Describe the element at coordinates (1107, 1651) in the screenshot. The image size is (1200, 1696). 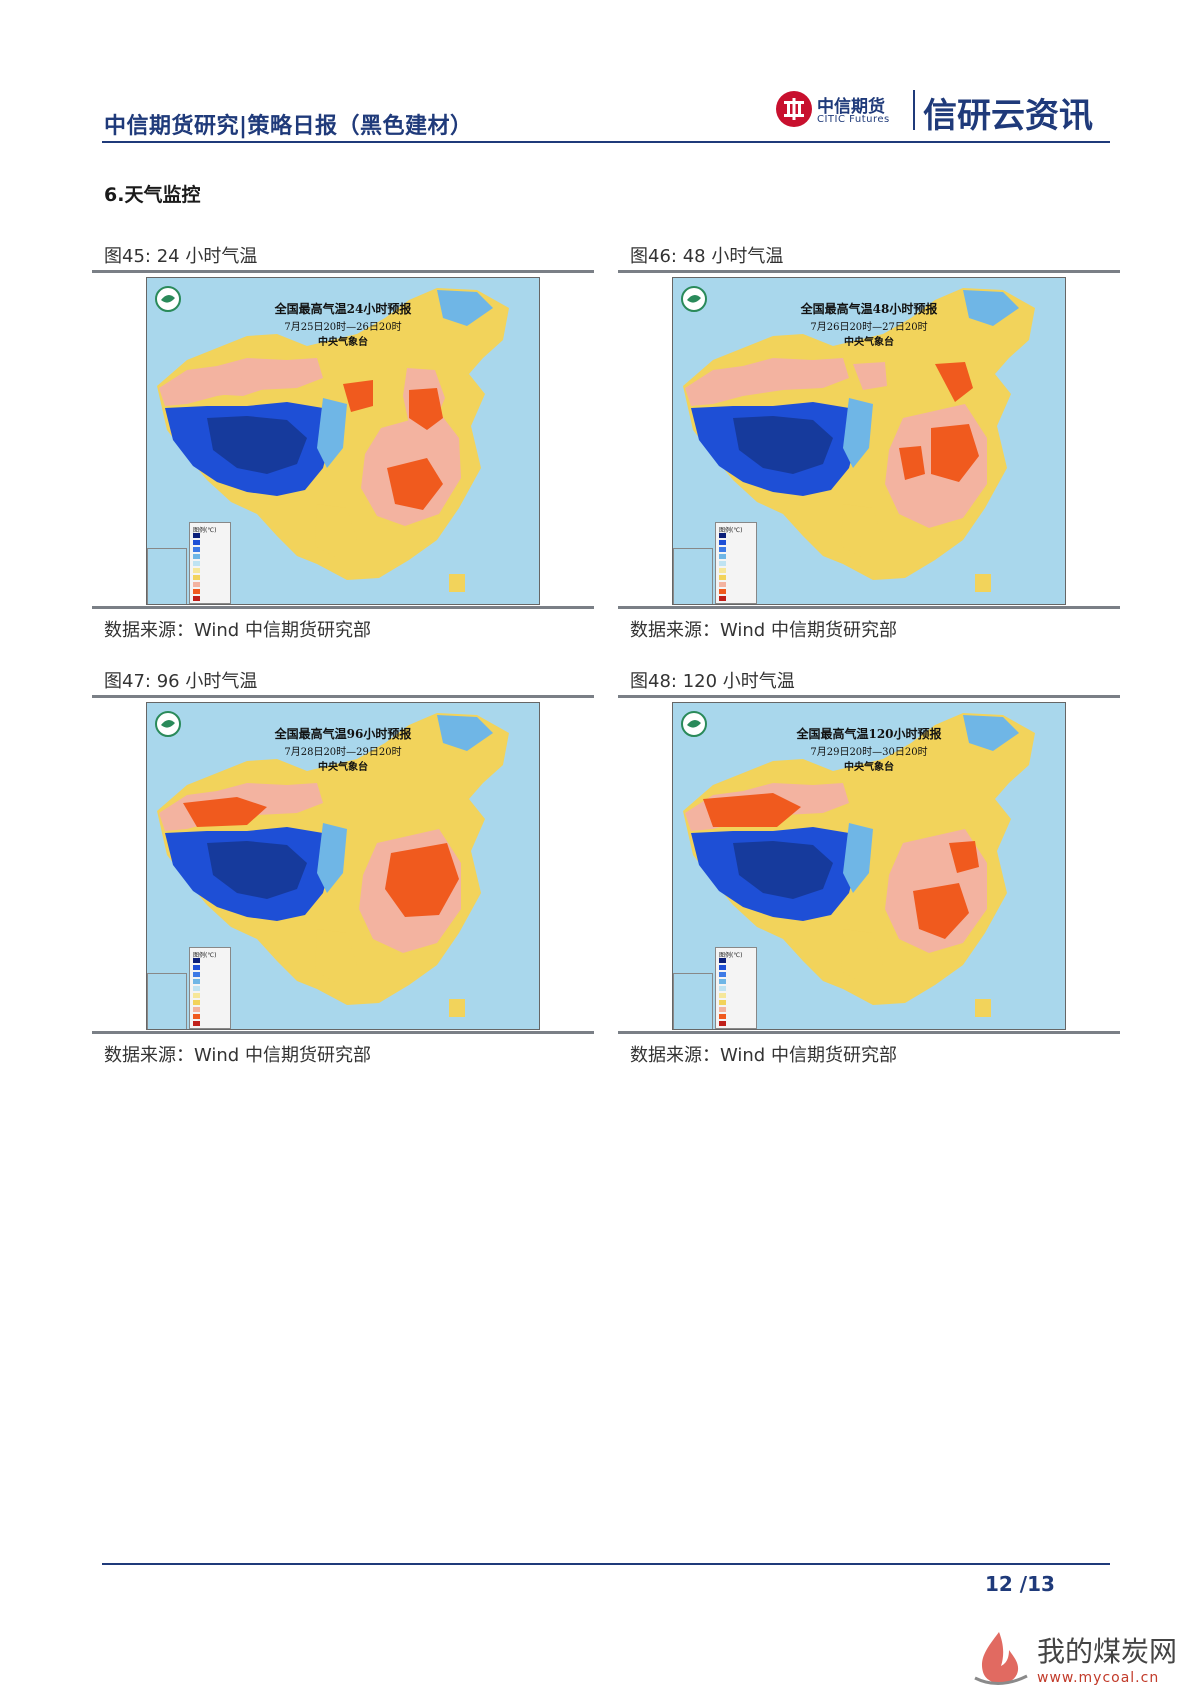
I see `watermark-text: 我的煤炭网` at that location.